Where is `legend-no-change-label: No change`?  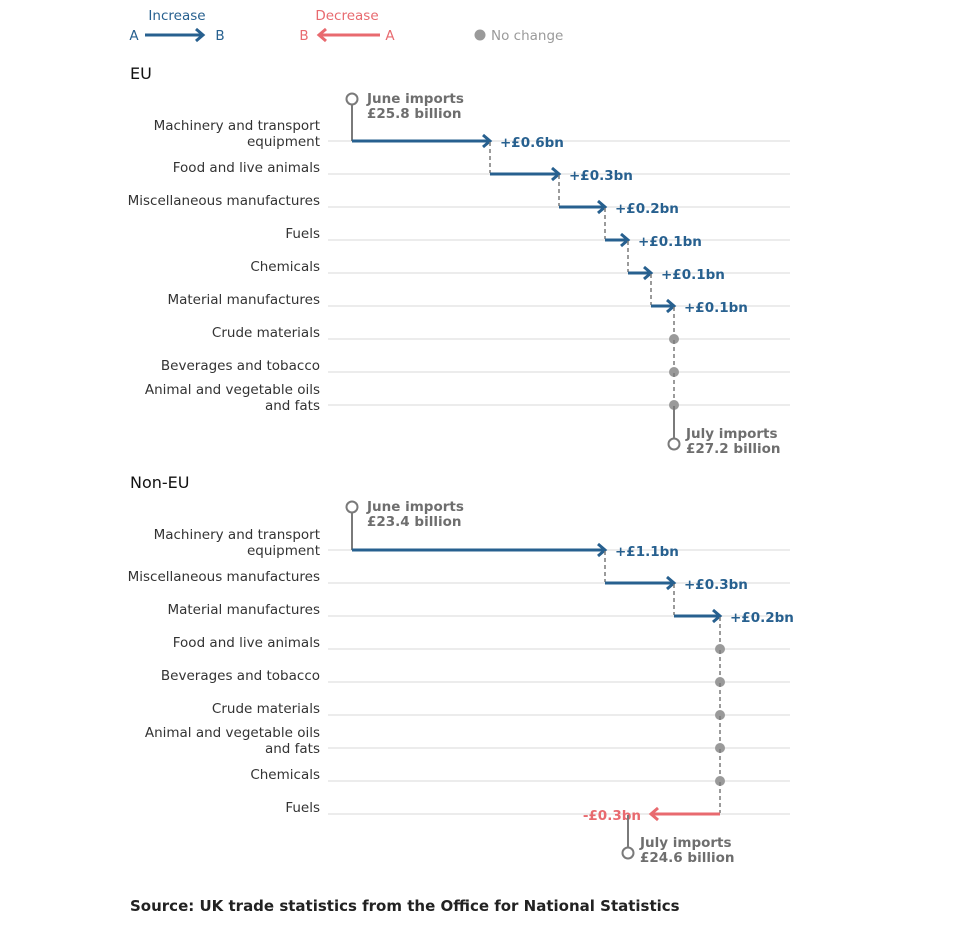
legend-no-change-label: No change is located at coordinates (527, 36).